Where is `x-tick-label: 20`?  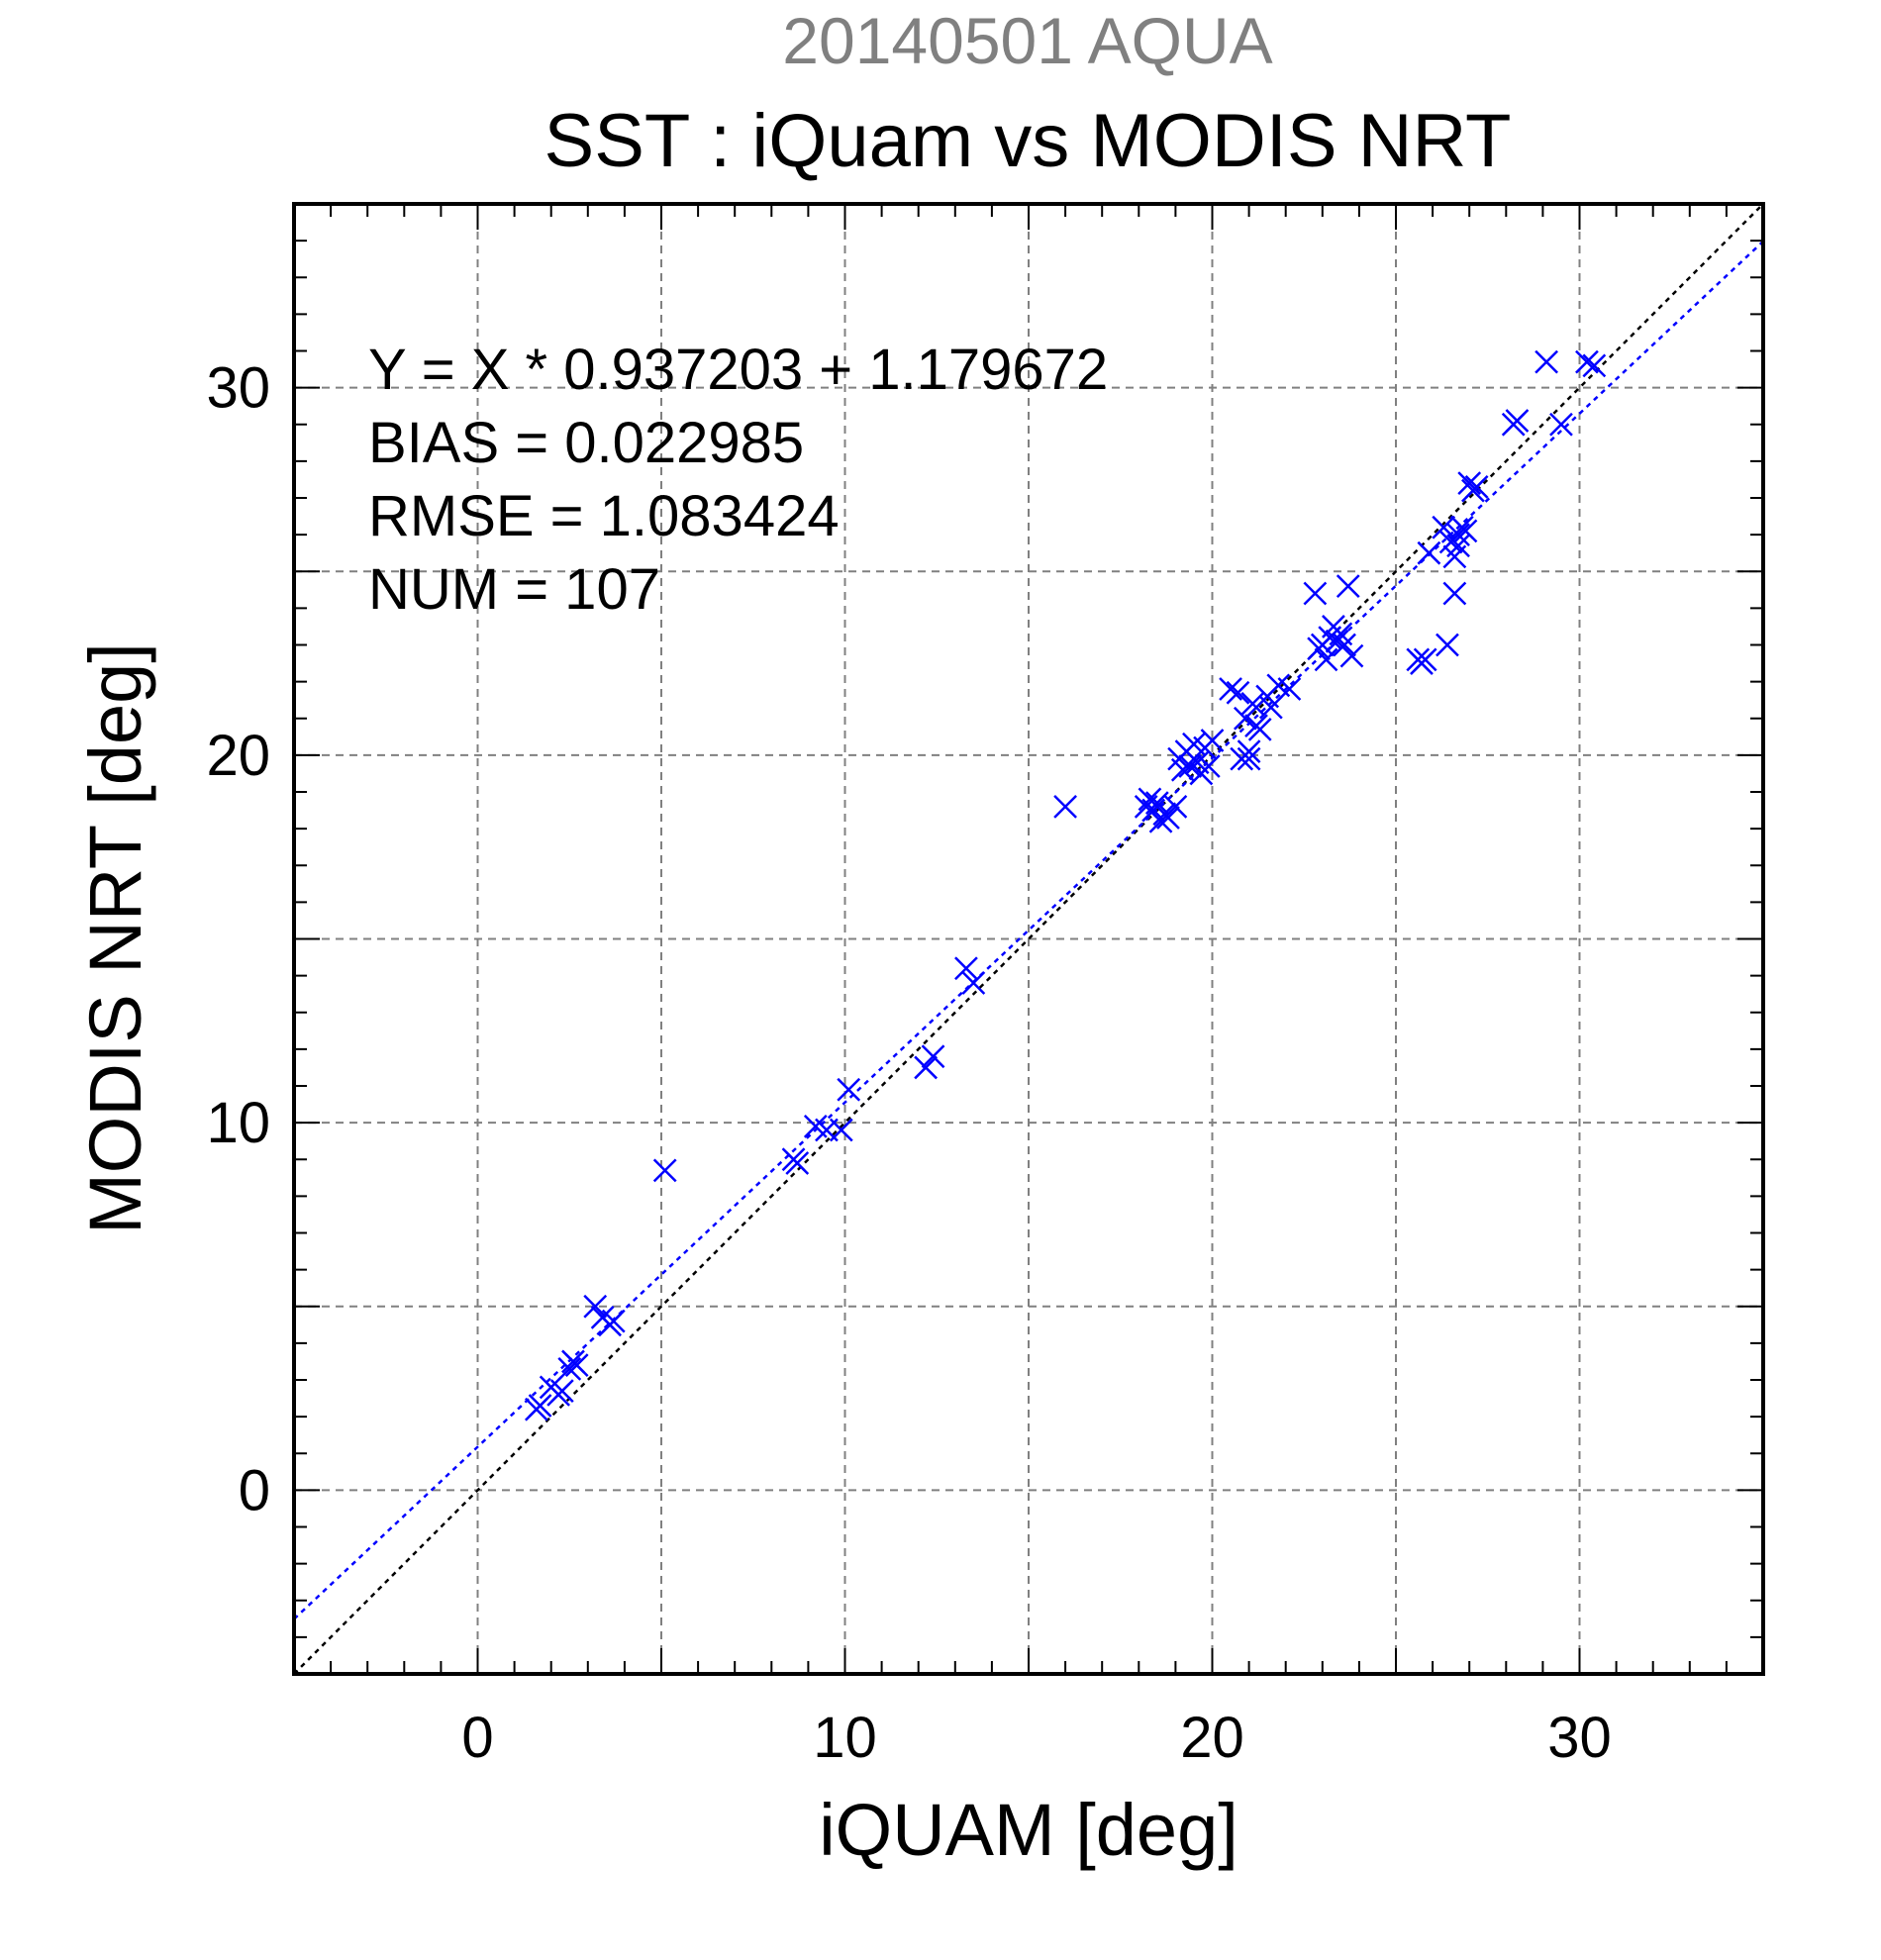 x-tick-label: 20 is located at coordinates (1212, 1738).